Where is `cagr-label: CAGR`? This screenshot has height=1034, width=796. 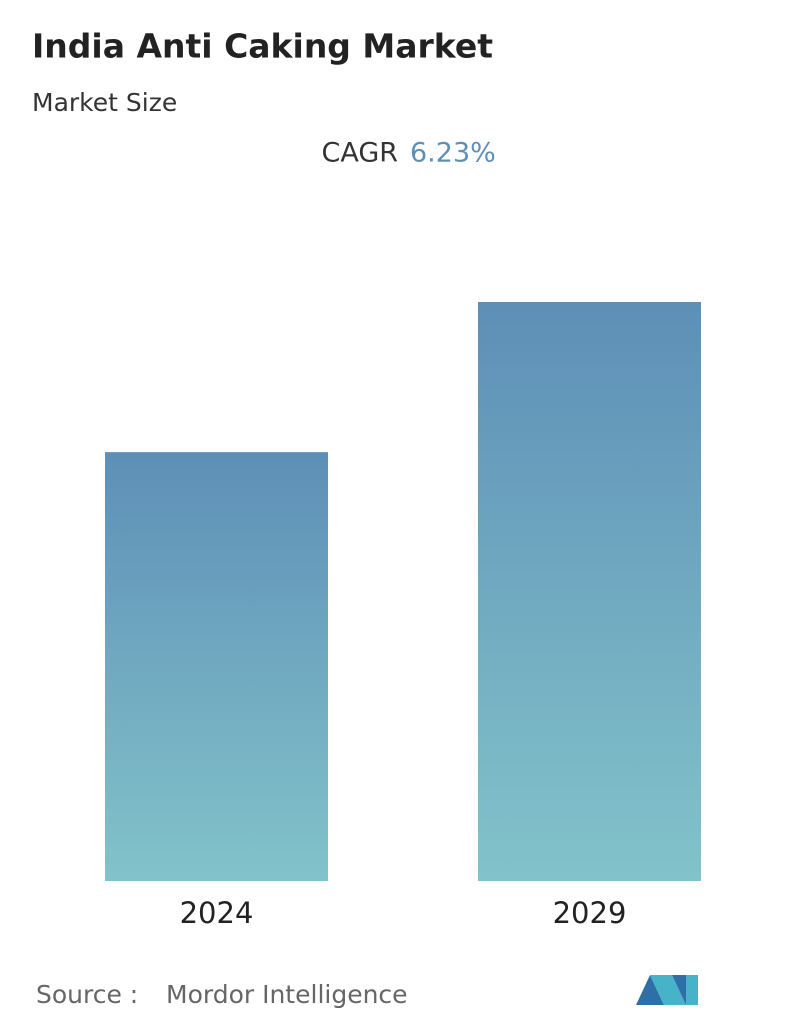
cagr-label: CAGR is located at coordinates (359, 153).